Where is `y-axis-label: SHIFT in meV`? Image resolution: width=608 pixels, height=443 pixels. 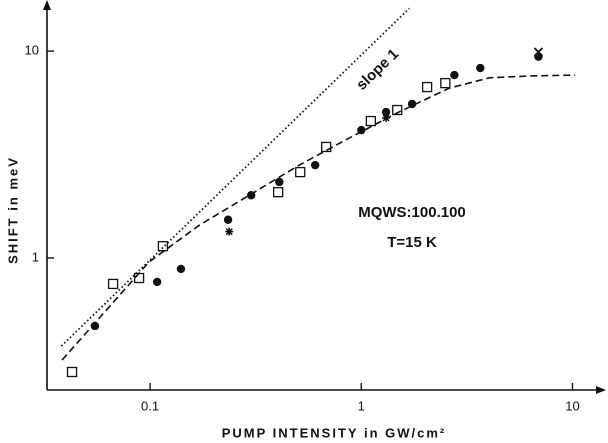
y-axis-label: SHIFT in meV is located at coordinates (12, 210).